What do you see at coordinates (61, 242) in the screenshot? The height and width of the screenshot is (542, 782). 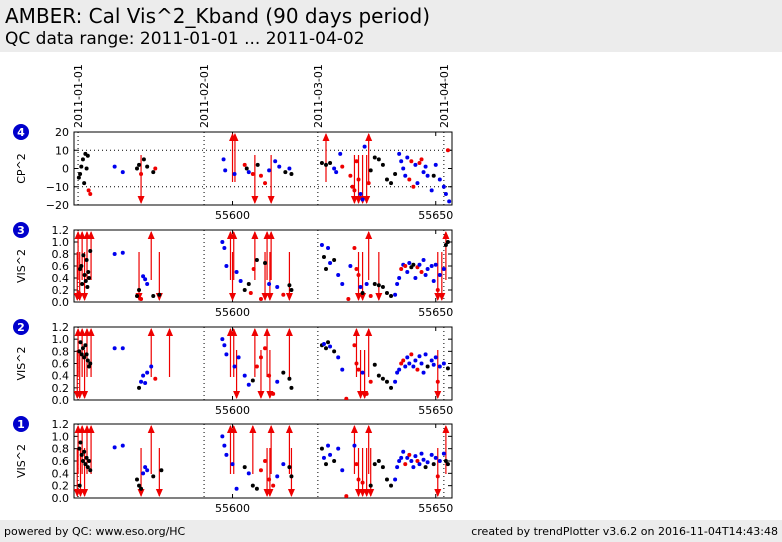 I see `y-tick-label: 1.0` at bounding box center [61, 242].